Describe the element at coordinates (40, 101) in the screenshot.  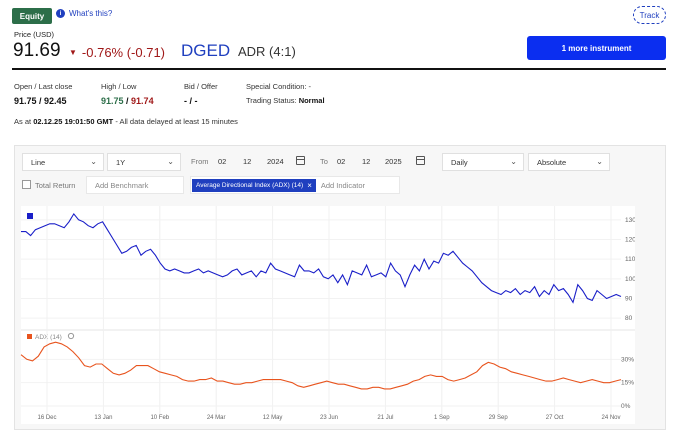
I see `open-close-value: 91.75 / 92.45` at that location.